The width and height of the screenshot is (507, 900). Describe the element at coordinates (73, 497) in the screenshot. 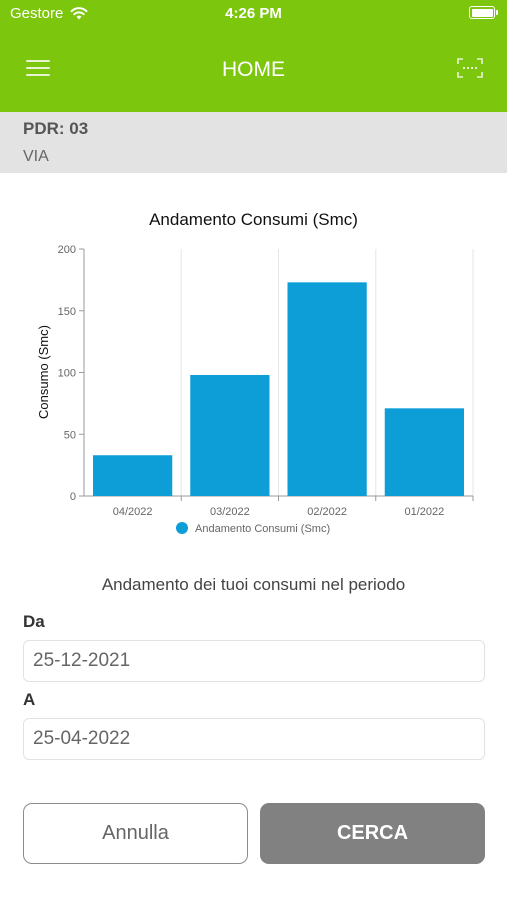

I see `y-tick-label: 0` at that location.